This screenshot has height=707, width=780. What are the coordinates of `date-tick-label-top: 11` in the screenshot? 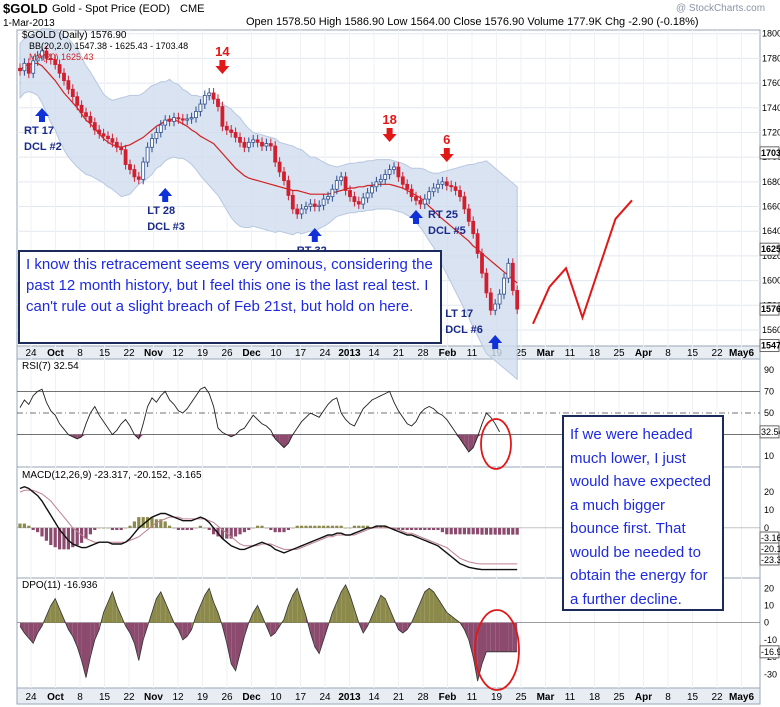 It's located at (570, 353).